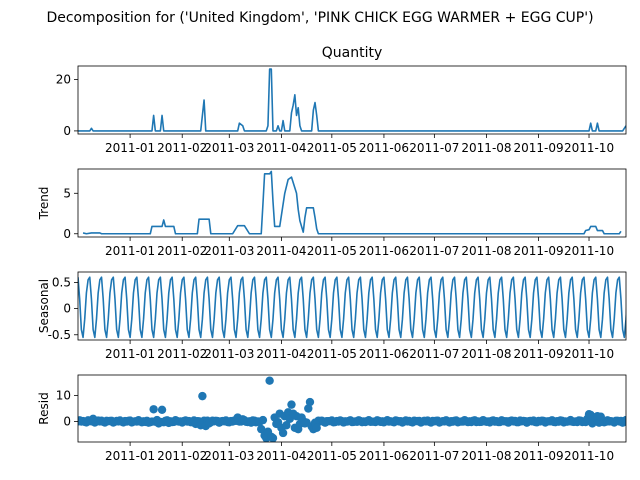 The height and width of the screenshot is (480, 640). What do you see at coordinates (59, 335) in the screenshot?
I see `y-tick-label: -0.5` at bounding box center [59, 335].